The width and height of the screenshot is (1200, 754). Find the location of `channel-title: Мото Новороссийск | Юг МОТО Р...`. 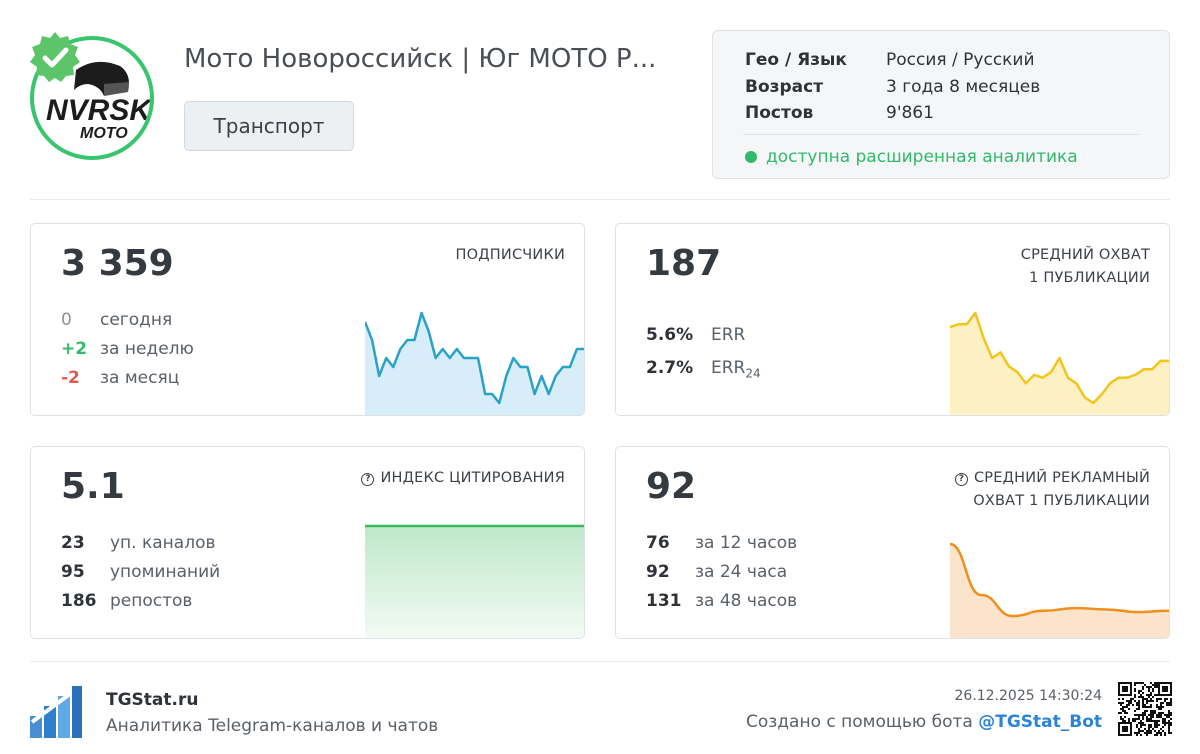

channel-title: Мото Новороссийск | Юг МОТО Р... is located at coordinates (420, 59).